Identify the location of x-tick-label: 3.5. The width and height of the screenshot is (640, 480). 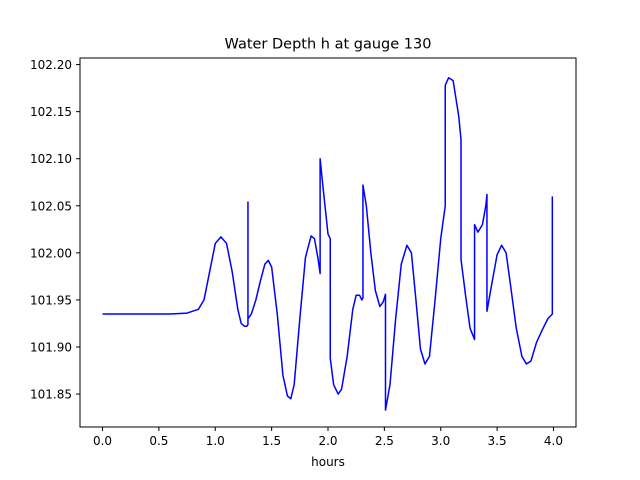
(497, 441).